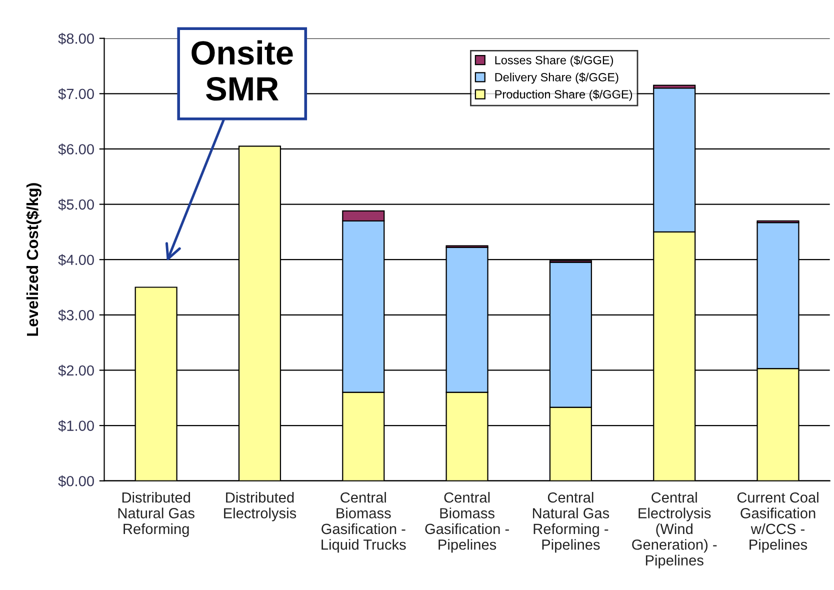 This screenshot has height=590, width=834. I want to click on legend-label: Production Share ($/GGE), so click(563, 95).